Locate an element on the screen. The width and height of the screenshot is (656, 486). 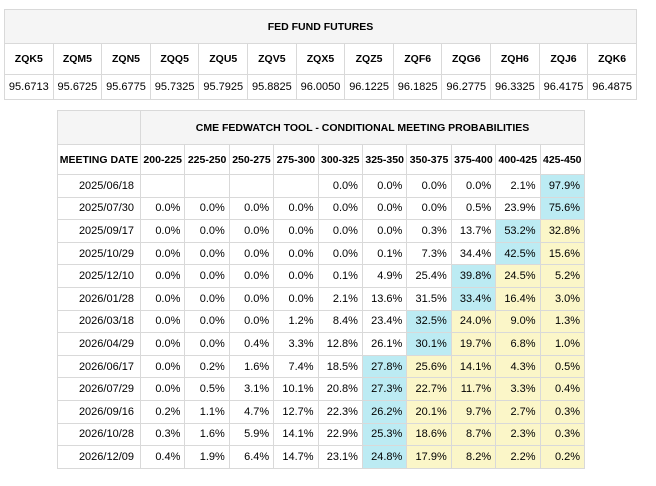
probability-cell: 2.2% is located at coordinates (518, 457).